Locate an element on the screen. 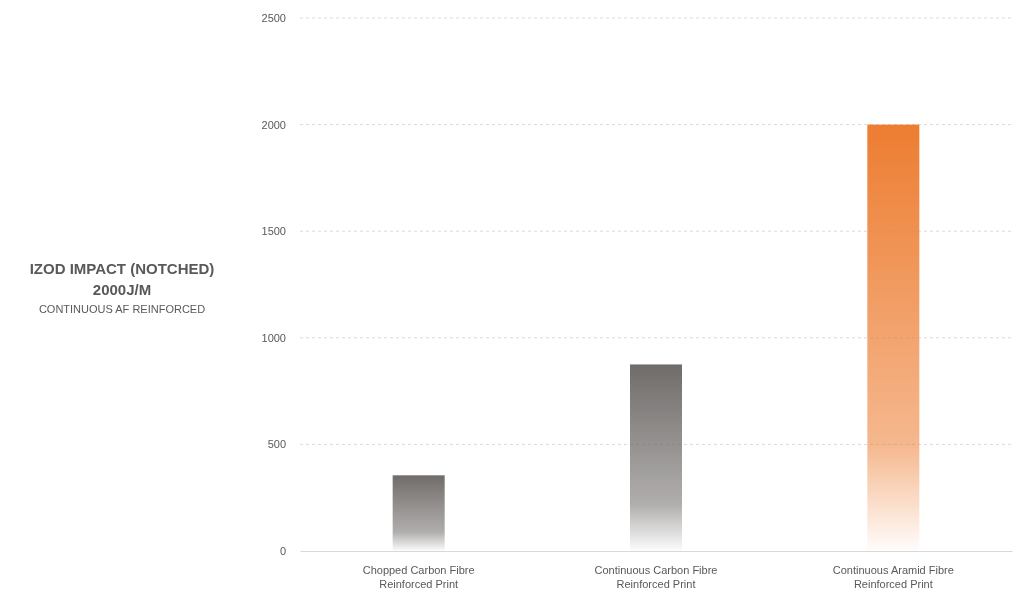  y-tick-label: 2000 is located at coordinates (273, 124).